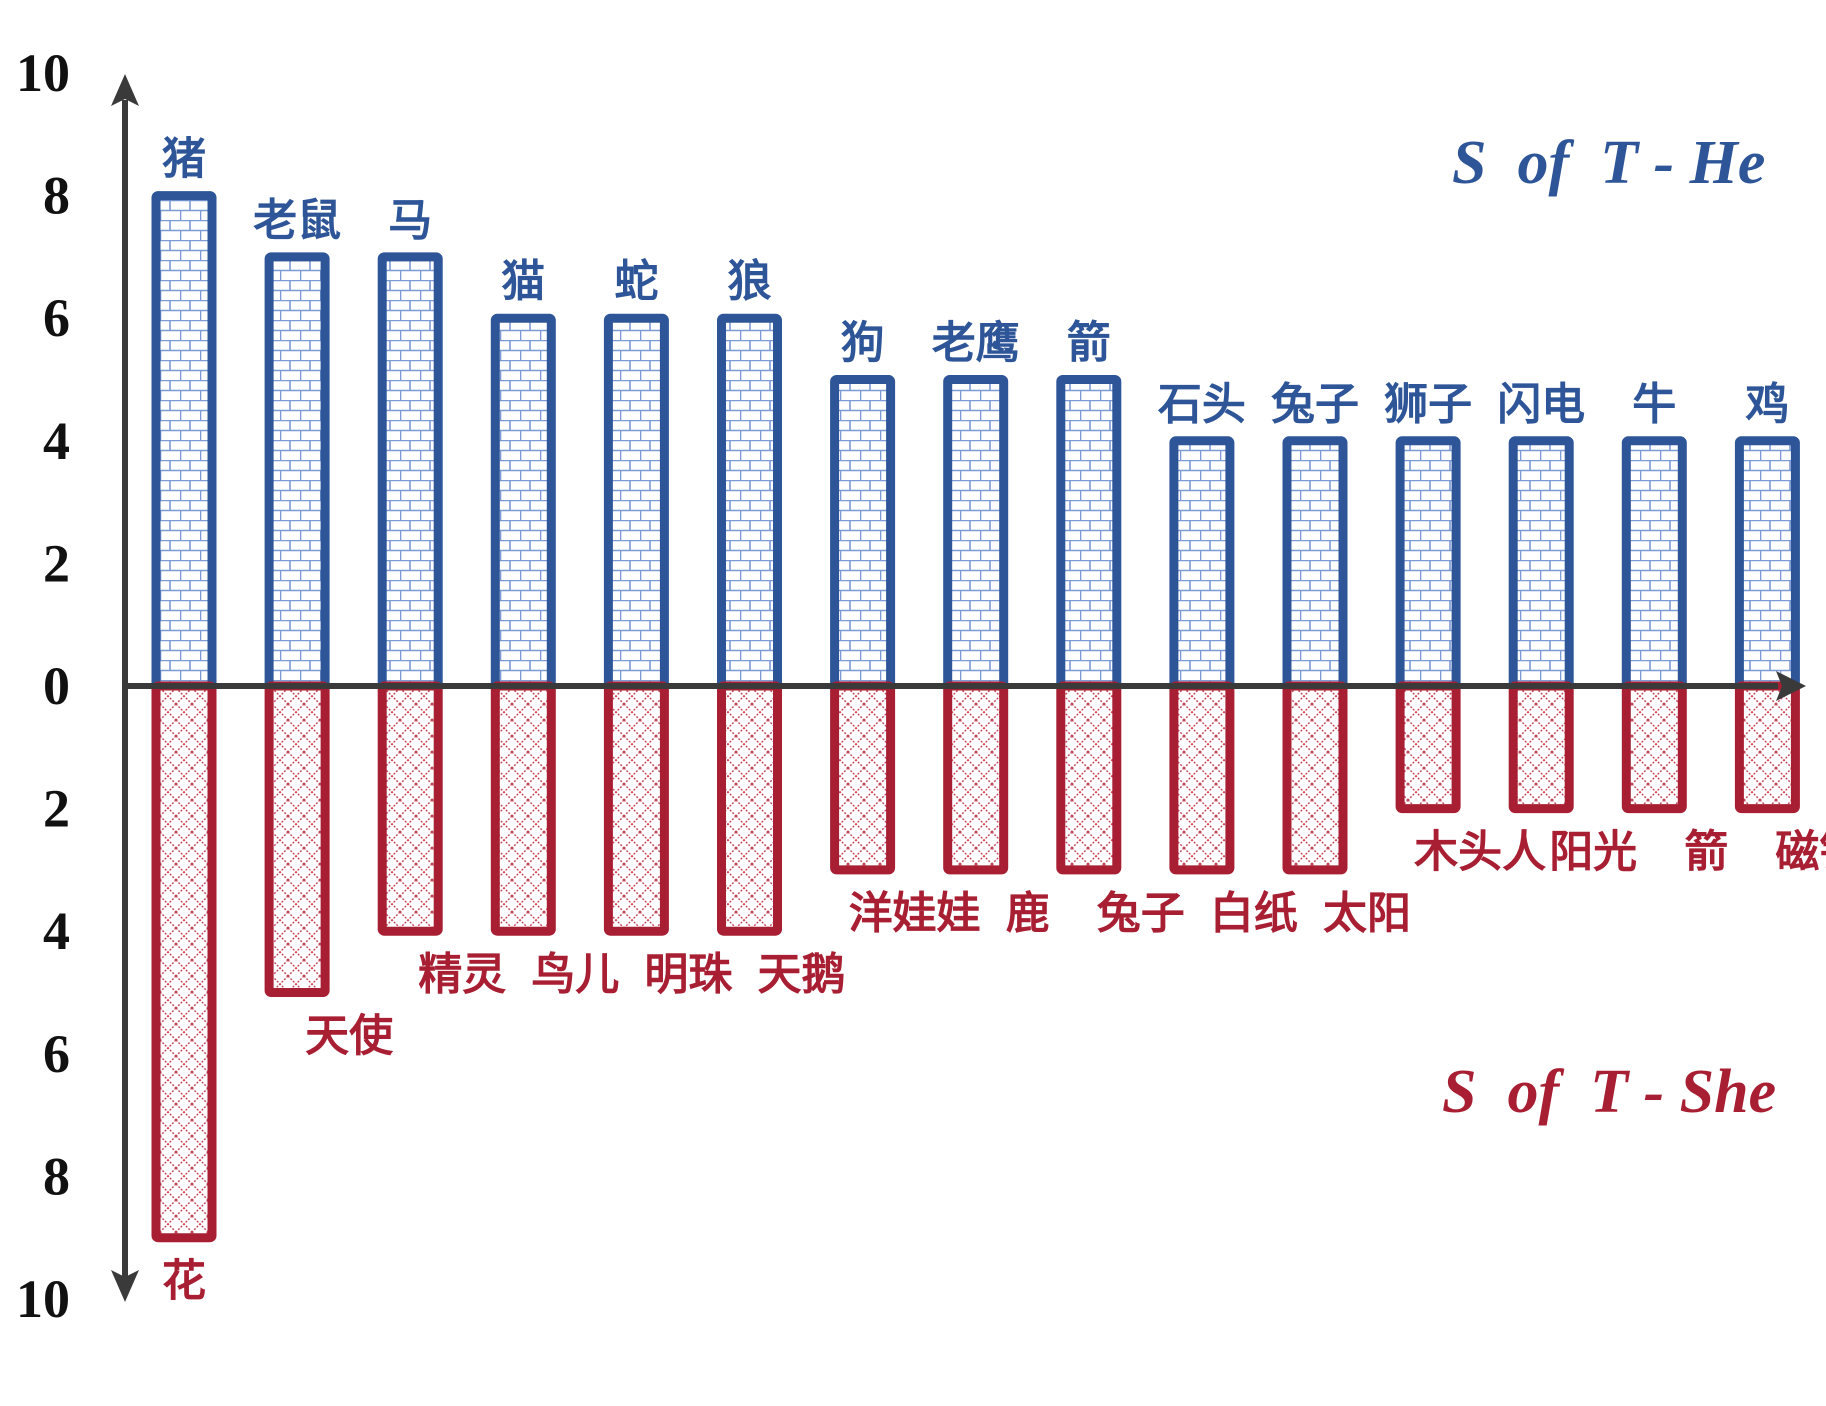 The image size is (1826, 1406). What do you see at coordinates (915, 913) in the screenshot?
I see `label-she-7: 洋娃娃` at bounding box center [915, 913].